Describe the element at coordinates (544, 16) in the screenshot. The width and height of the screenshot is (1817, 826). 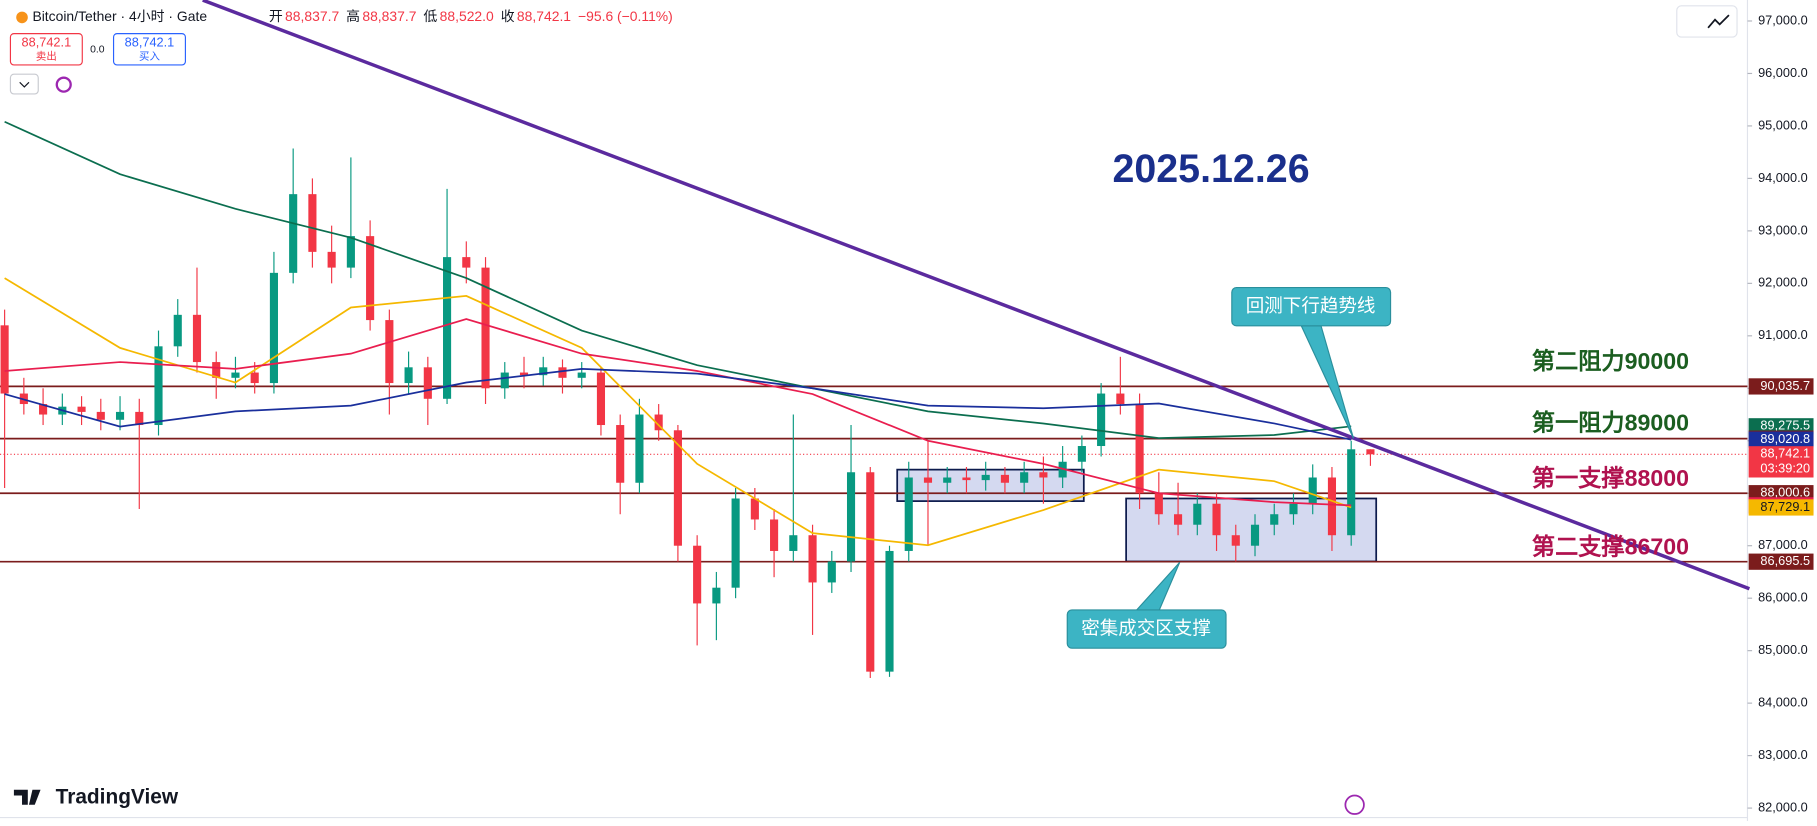
I see `ohlc-item: 88,742.1` at that location.